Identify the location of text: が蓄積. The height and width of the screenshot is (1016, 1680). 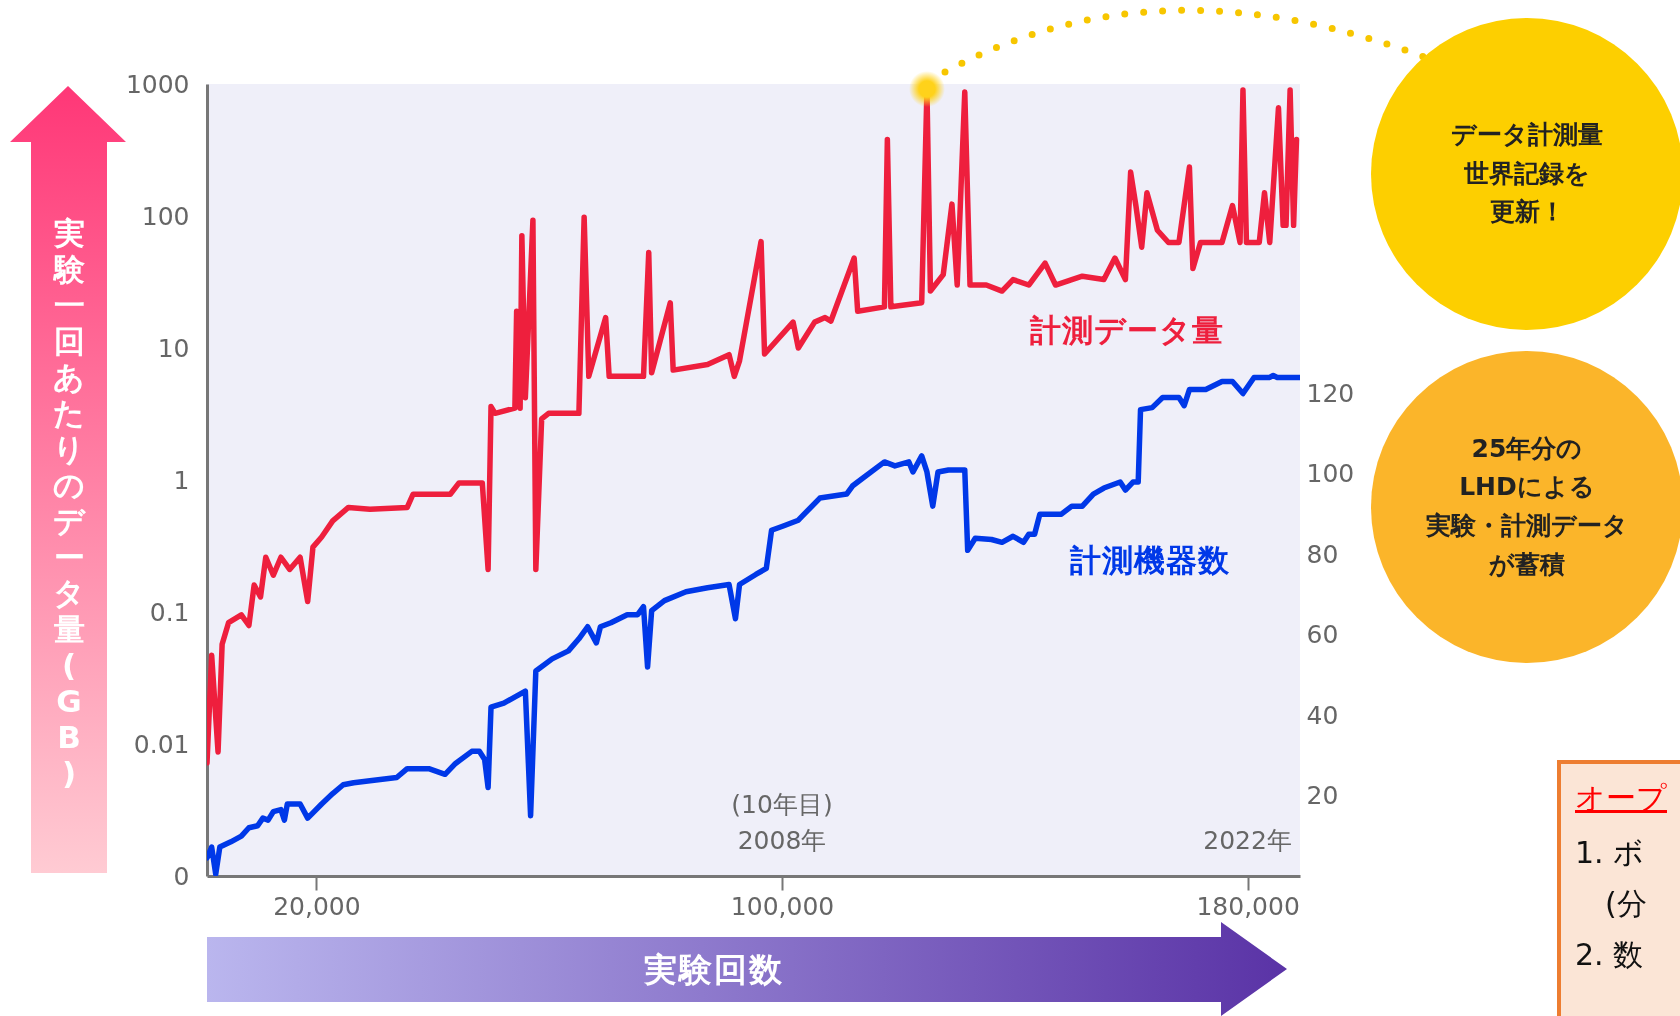
(1527, 564).